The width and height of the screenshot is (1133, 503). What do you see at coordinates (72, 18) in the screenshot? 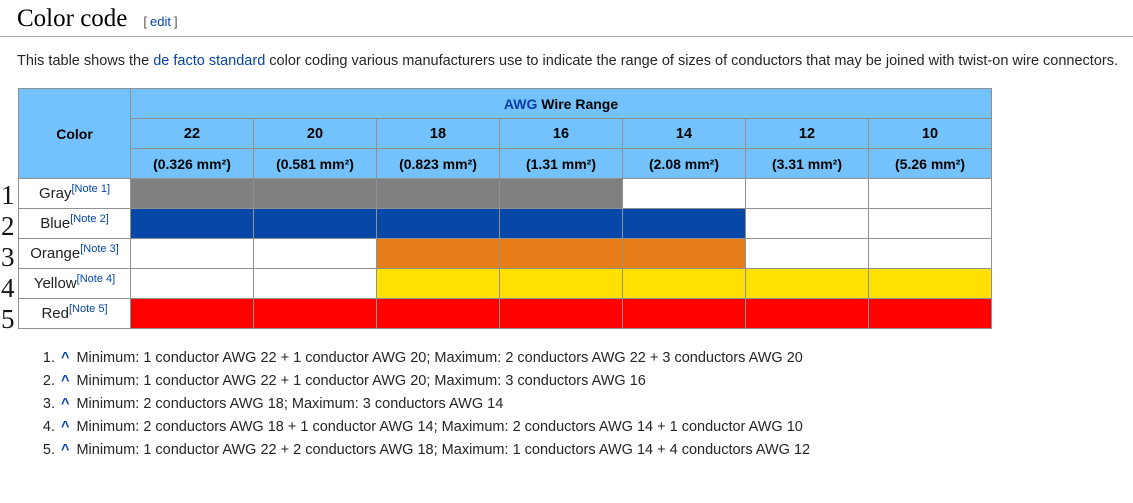
I see `page-title: Color code` at bounding box center [72, 18].